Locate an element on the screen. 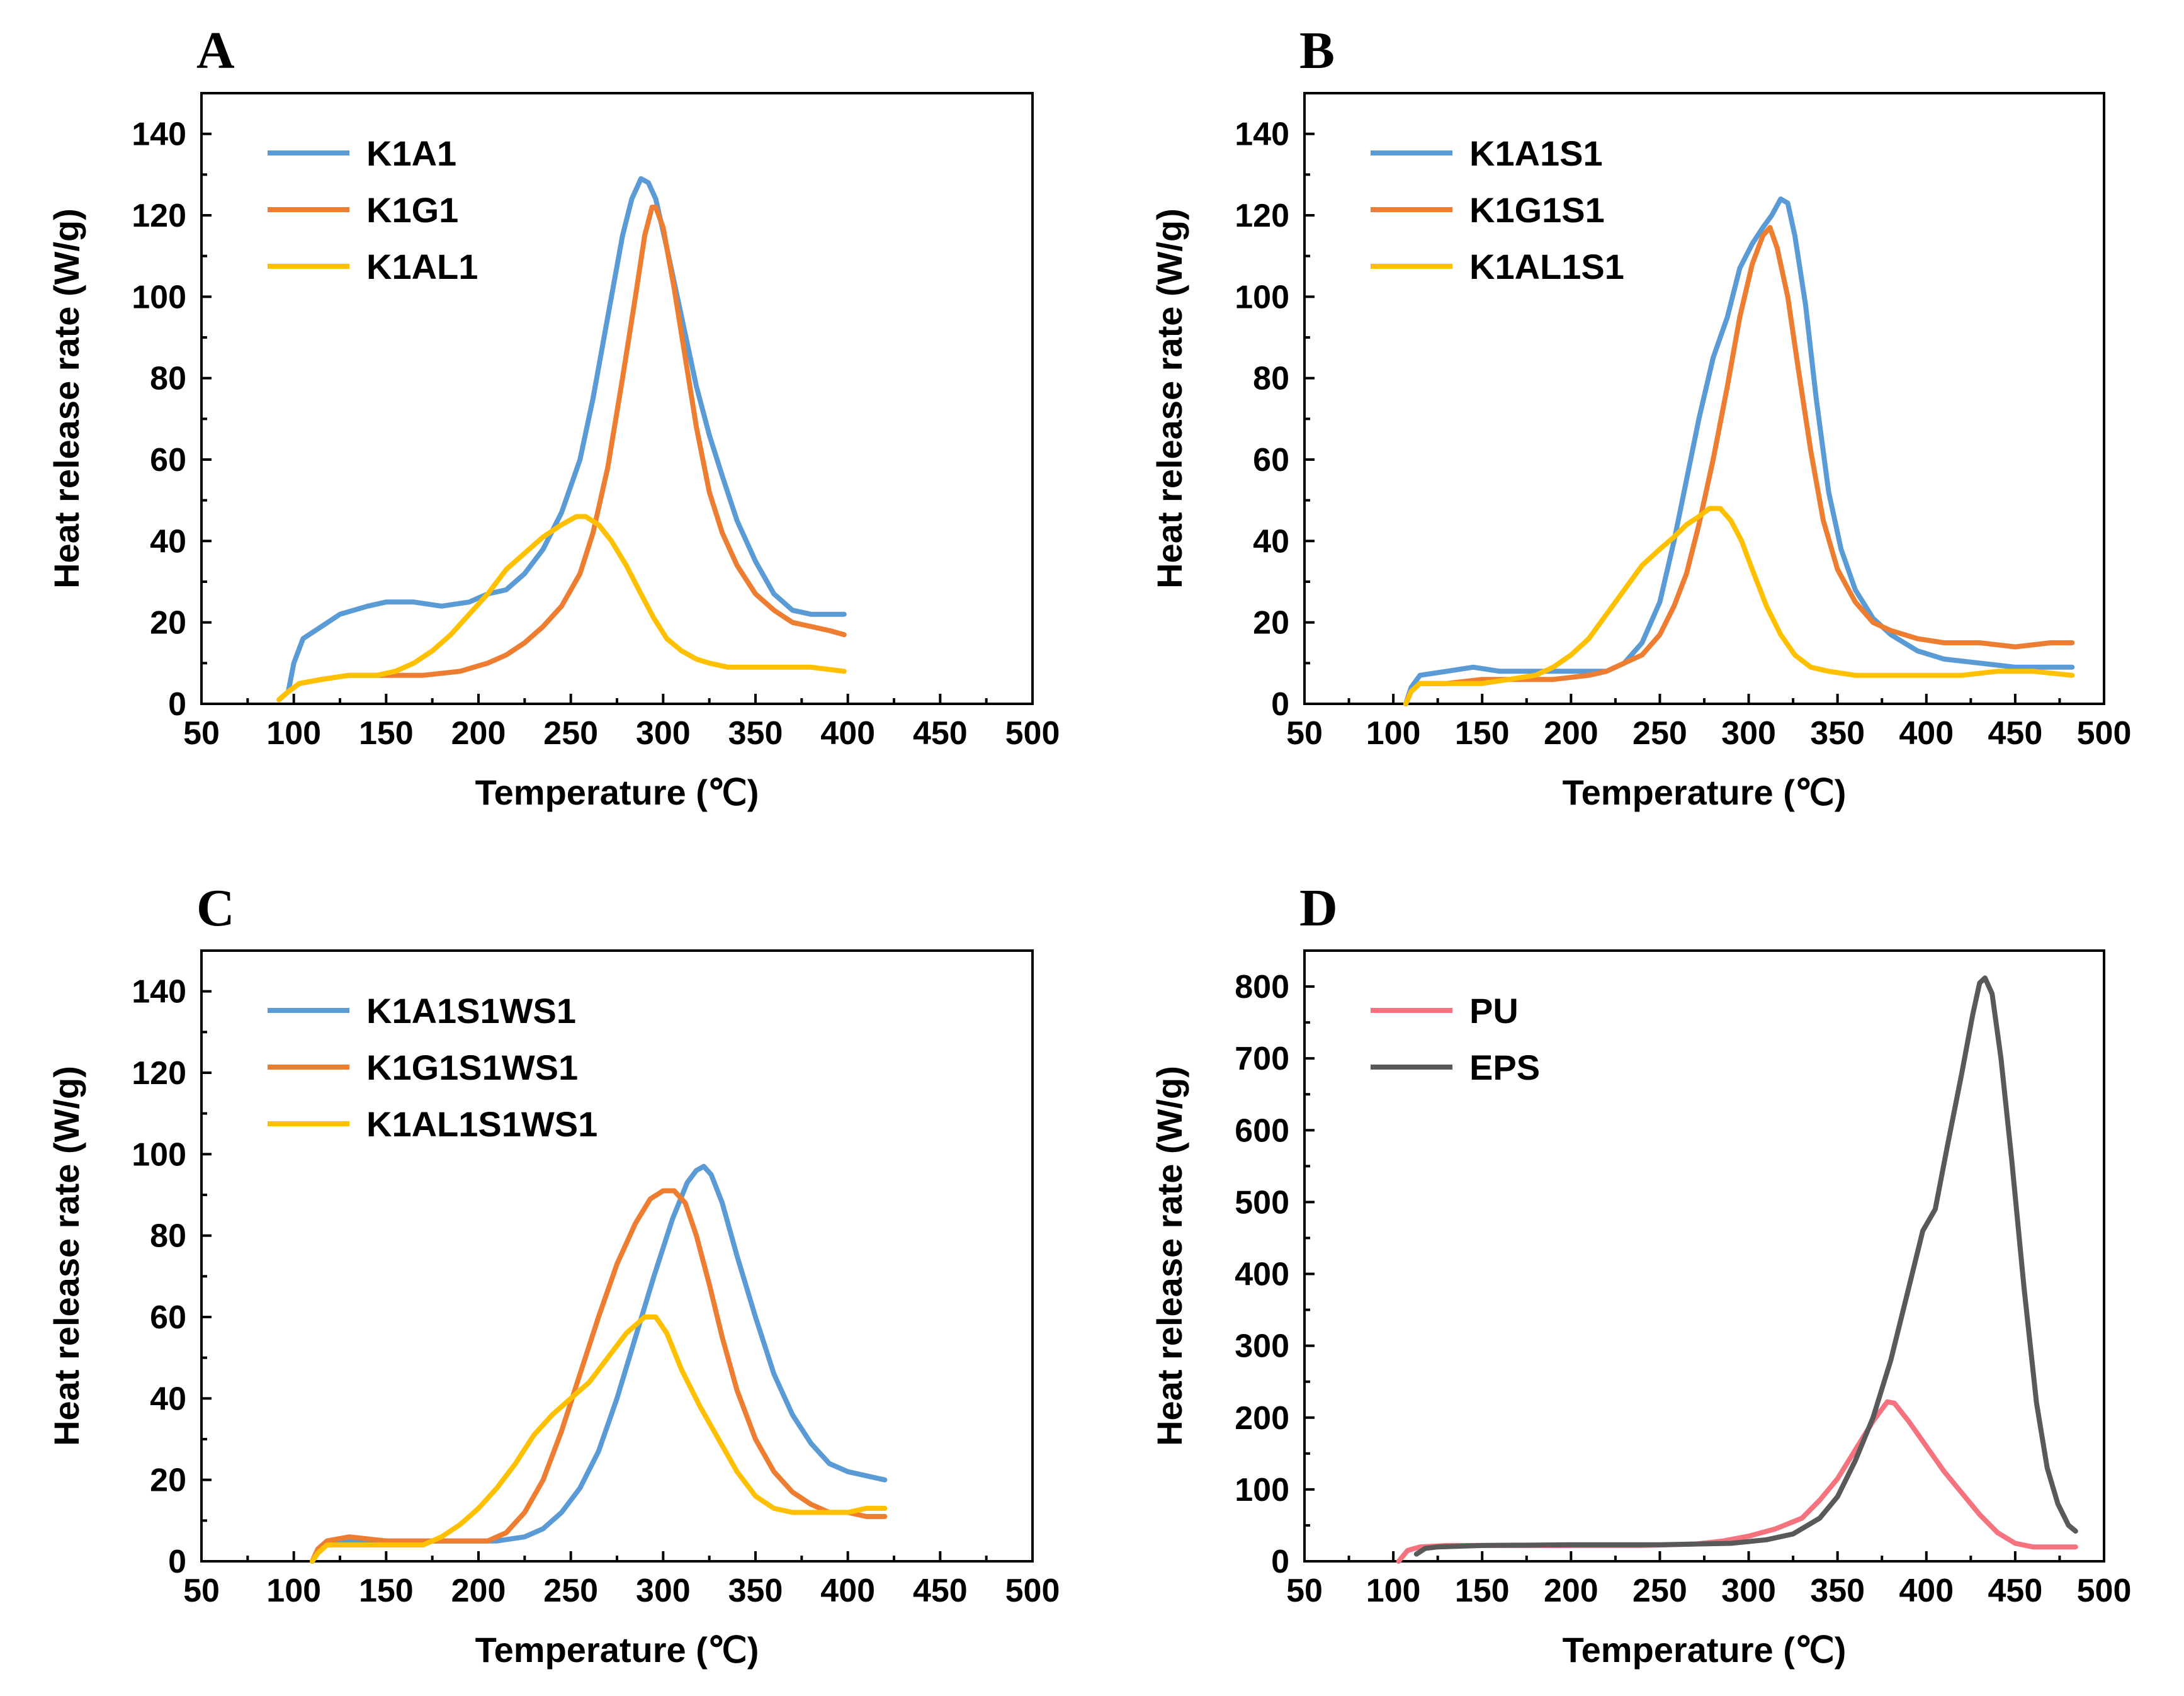 The image size is (2184, 1696). y-tick-label: 500 is located at coordinates (1262, 1202).